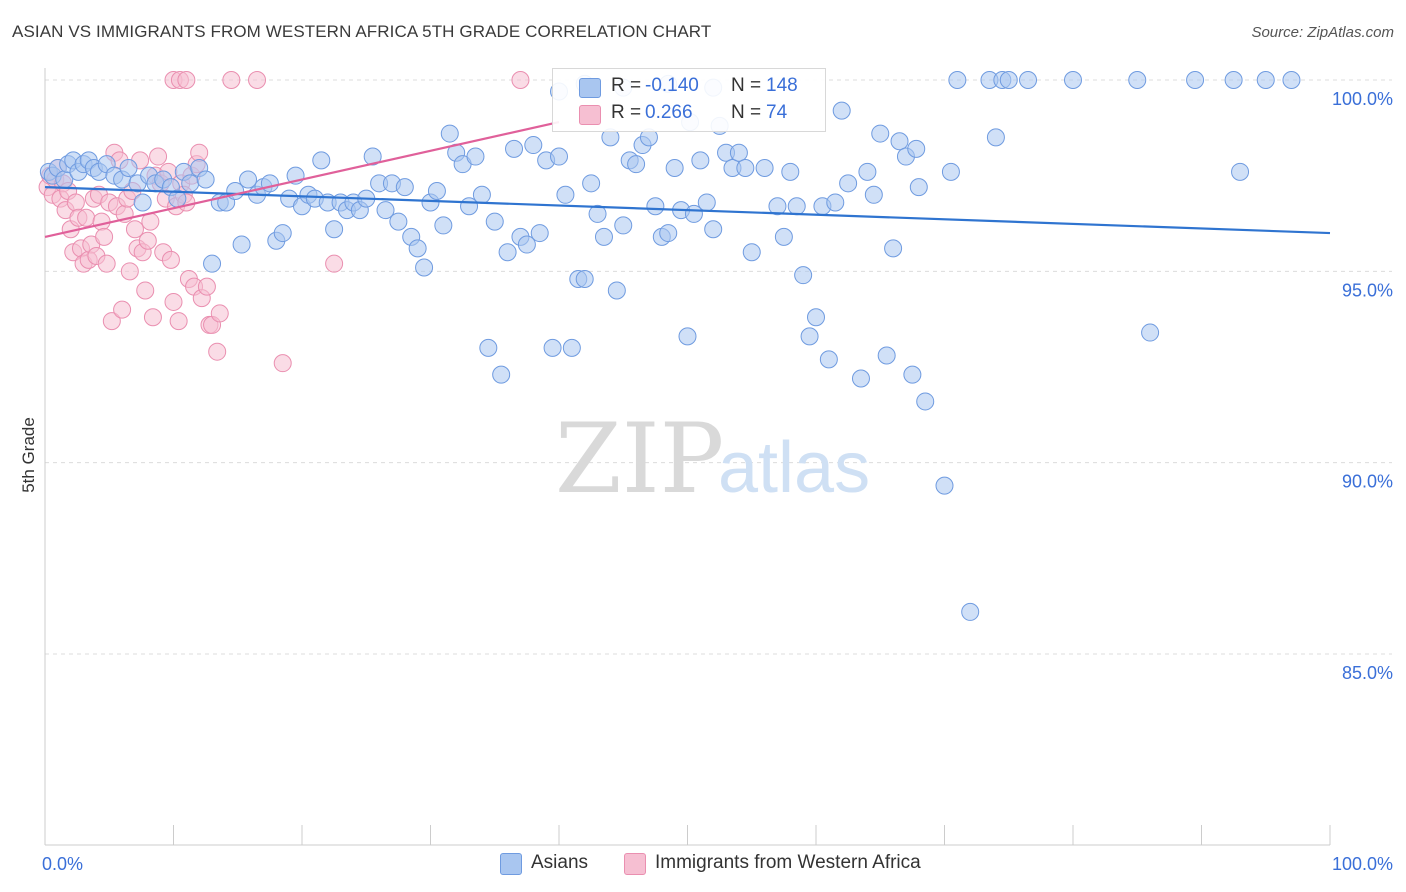 The height and width of the screenshot is (892, 1406). I want to click on legend-swatch-pink, so click(590, 115).